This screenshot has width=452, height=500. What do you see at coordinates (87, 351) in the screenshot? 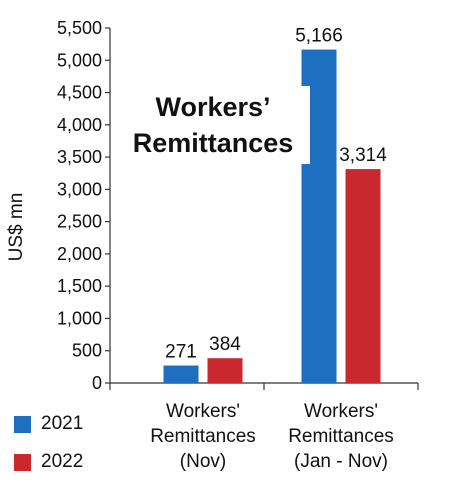
I see `y-tick-label: 500` at bounding box center [87, 351].